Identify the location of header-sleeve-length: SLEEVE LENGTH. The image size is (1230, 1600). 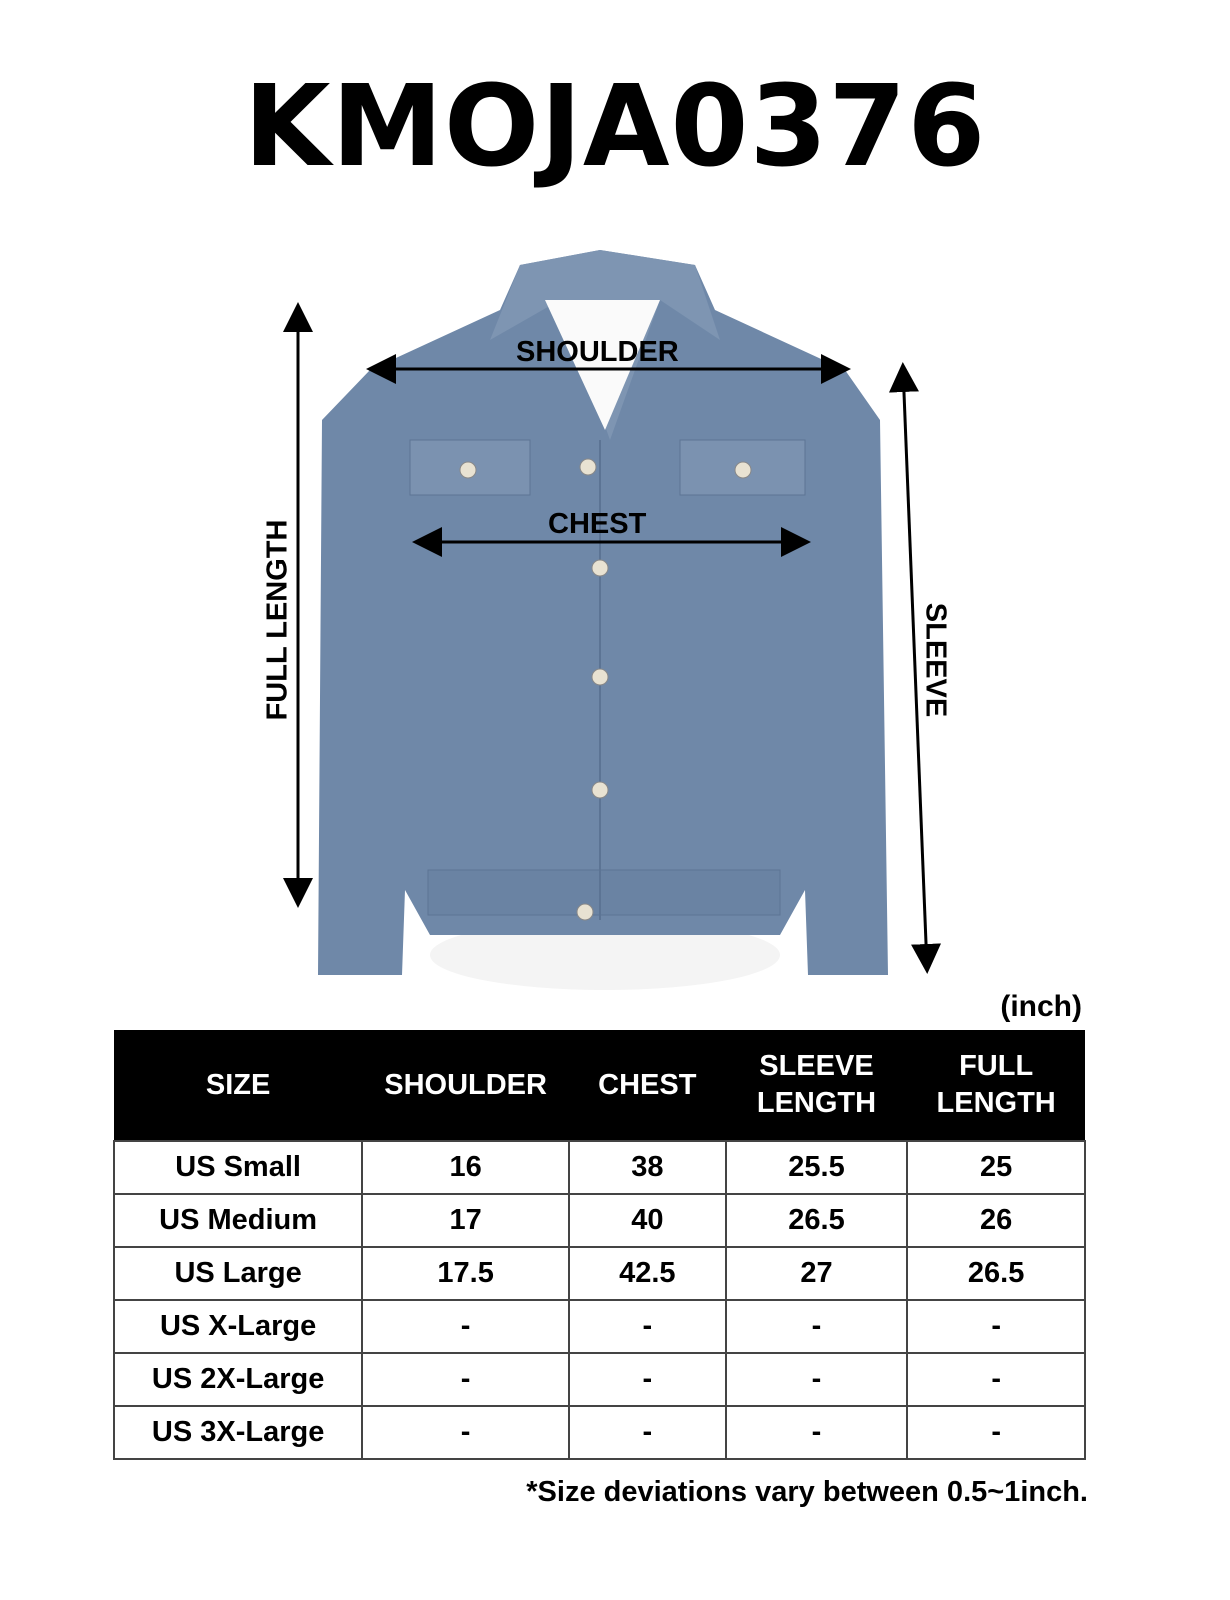
(816, 1085).